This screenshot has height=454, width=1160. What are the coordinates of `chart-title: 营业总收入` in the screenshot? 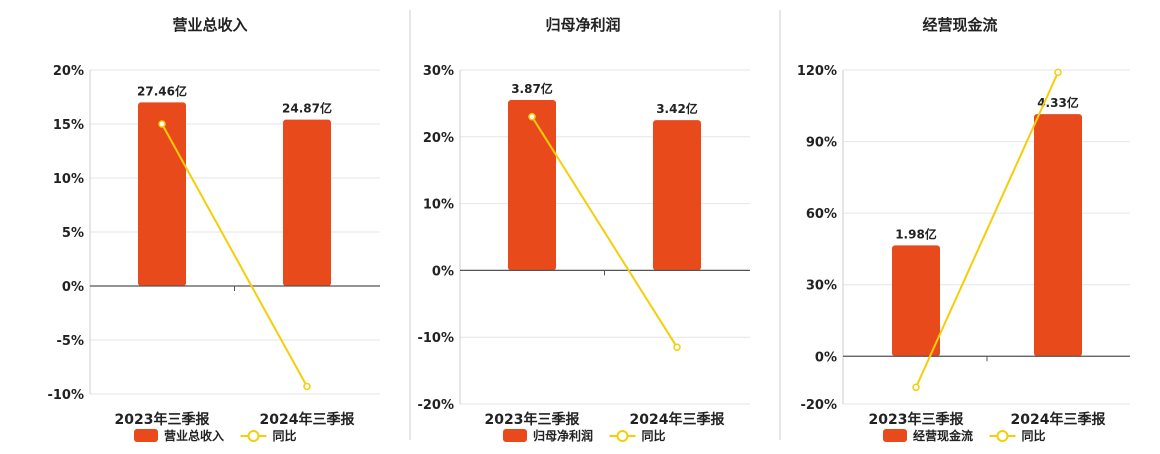 It's located at (209, 25).